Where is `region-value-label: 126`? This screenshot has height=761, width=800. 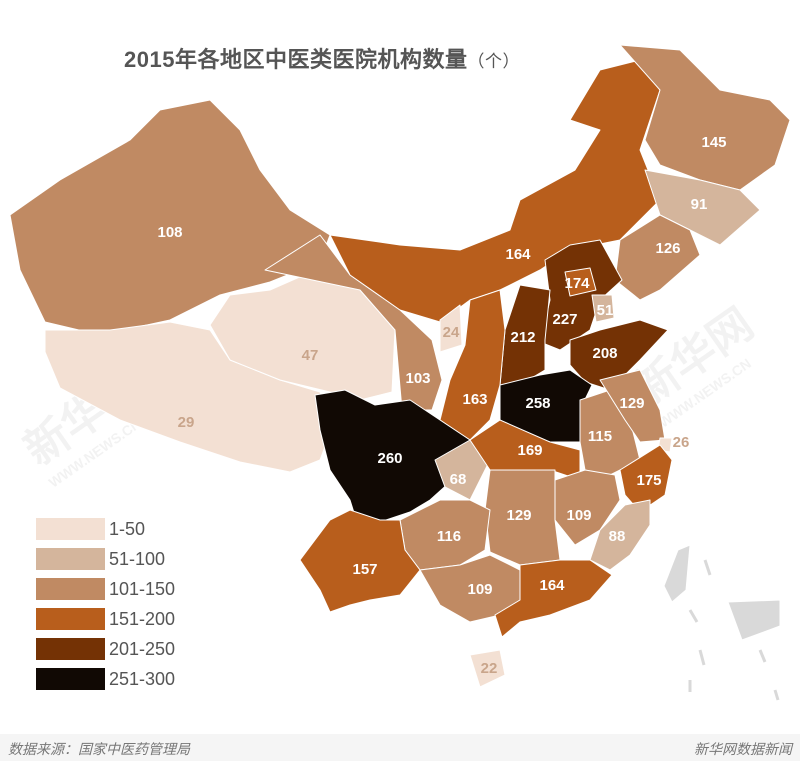
region-value-label: 126 is located at coordinates (667, 248).